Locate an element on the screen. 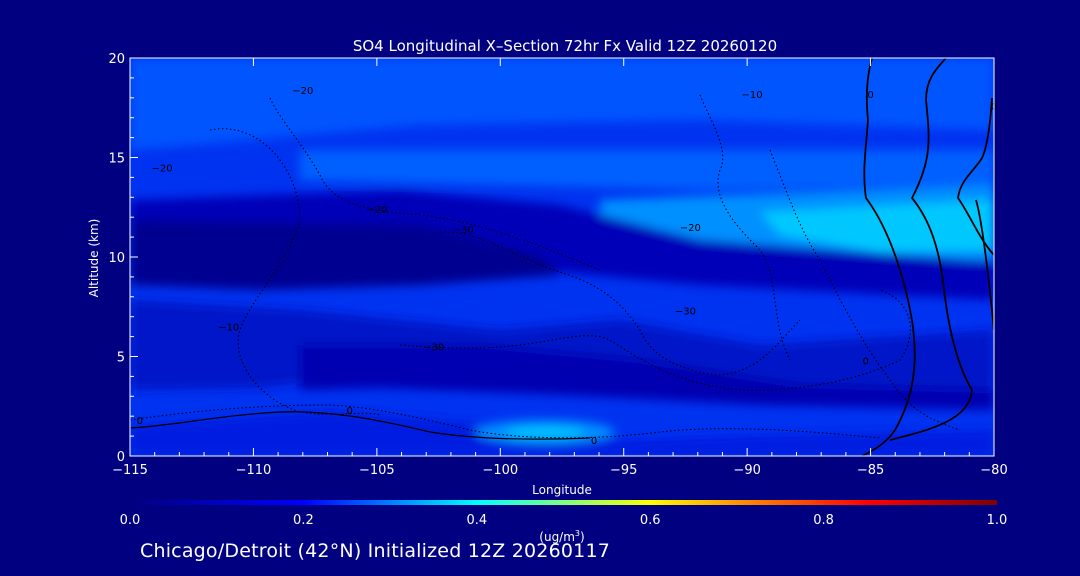 The height and width of the screenshot is (576, 1080). shaded-band-core-dark is located at coordinates (345, 255).